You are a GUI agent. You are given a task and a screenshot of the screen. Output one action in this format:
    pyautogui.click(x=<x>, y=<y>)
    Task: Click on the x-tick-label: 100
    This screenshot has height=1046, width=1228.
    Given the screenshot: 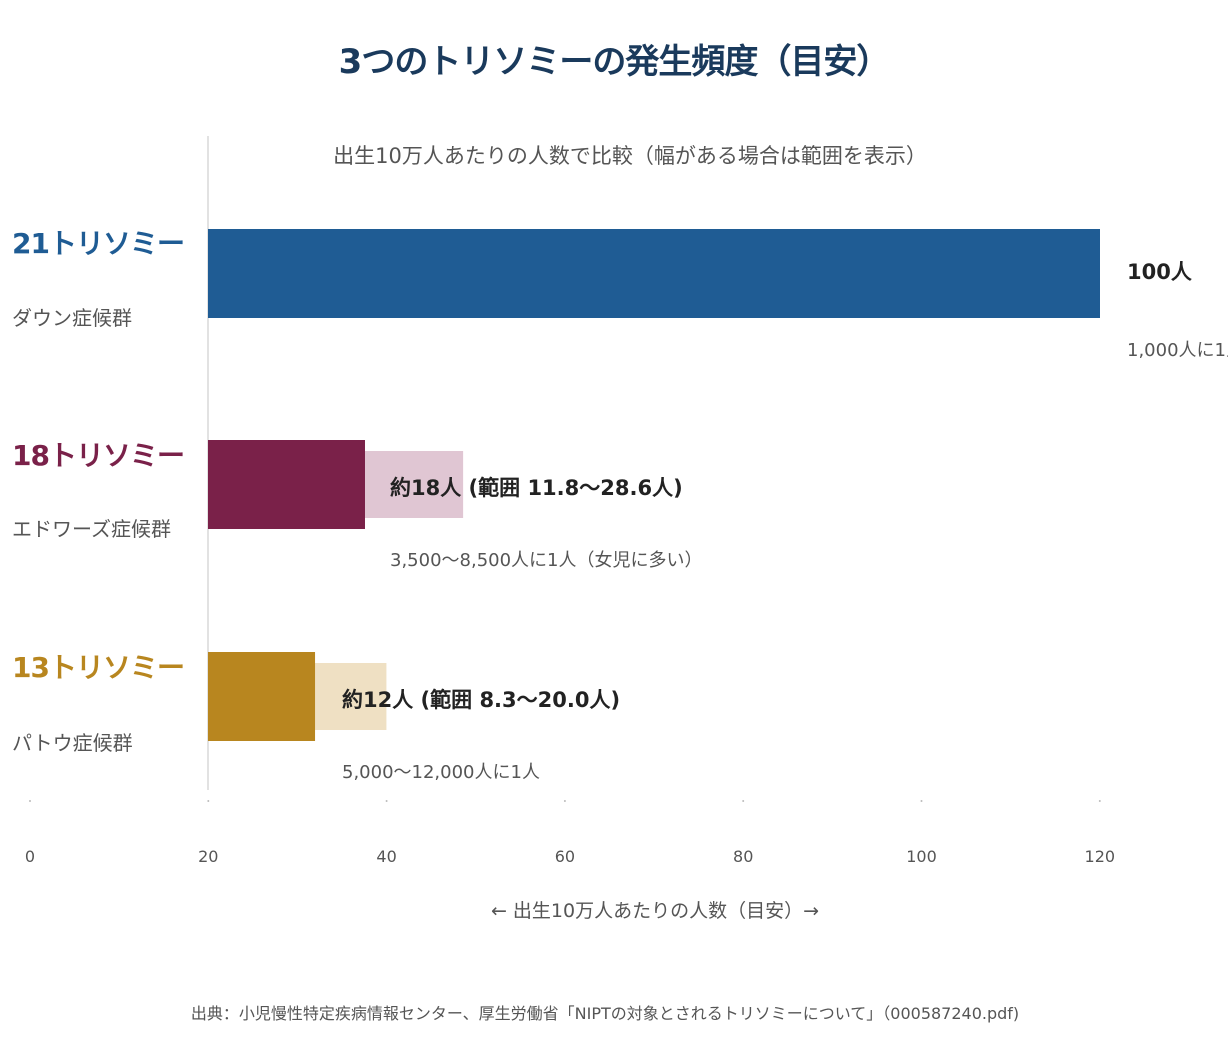 What is the action you would take?
    pyautogui.click(x=921, y=856)
    